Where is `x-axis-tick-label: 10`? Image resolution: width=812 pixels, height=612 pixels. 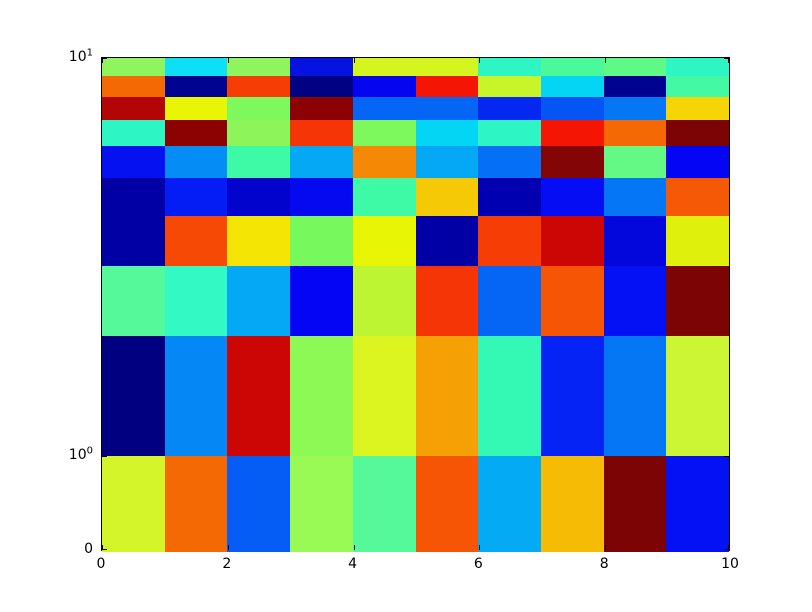
x-axis-tick-label: 10 is located at coordinates (730, 564).